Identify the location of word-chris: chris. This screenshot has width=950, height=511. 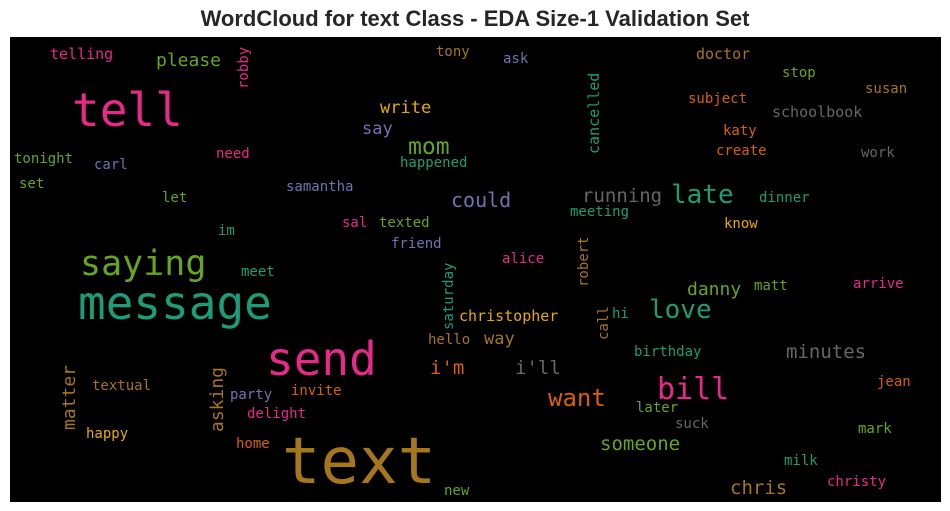
(758, 488).